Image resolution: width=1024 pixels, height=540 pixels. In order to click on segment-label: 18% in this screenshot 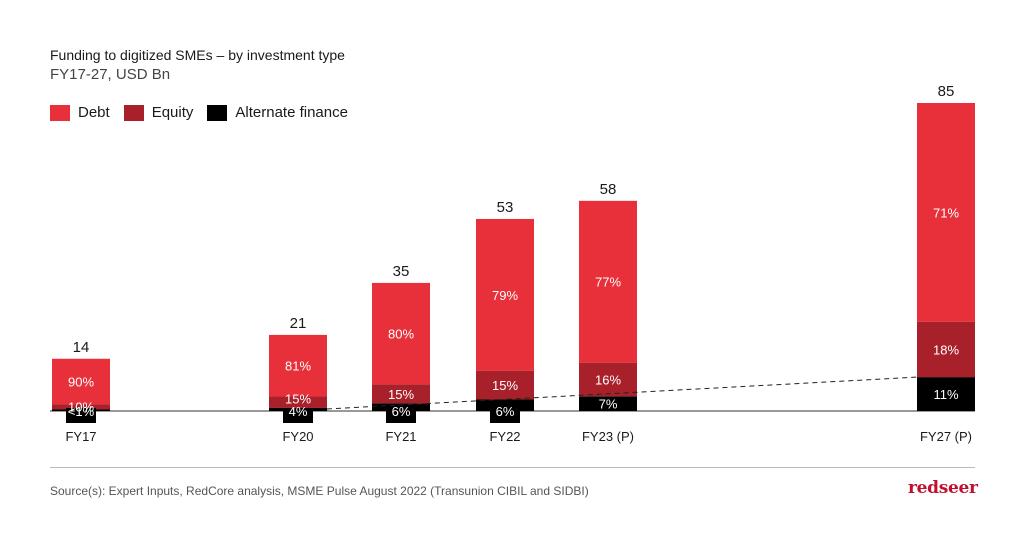, I will do `click(946, 349)`.